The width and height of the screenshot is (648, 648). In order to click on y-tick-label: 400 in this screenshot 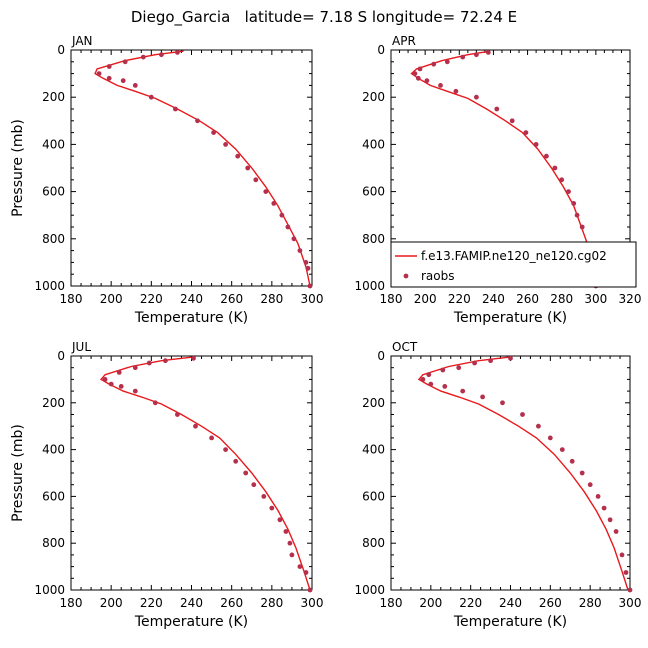, I will do `click(373, 450)`.